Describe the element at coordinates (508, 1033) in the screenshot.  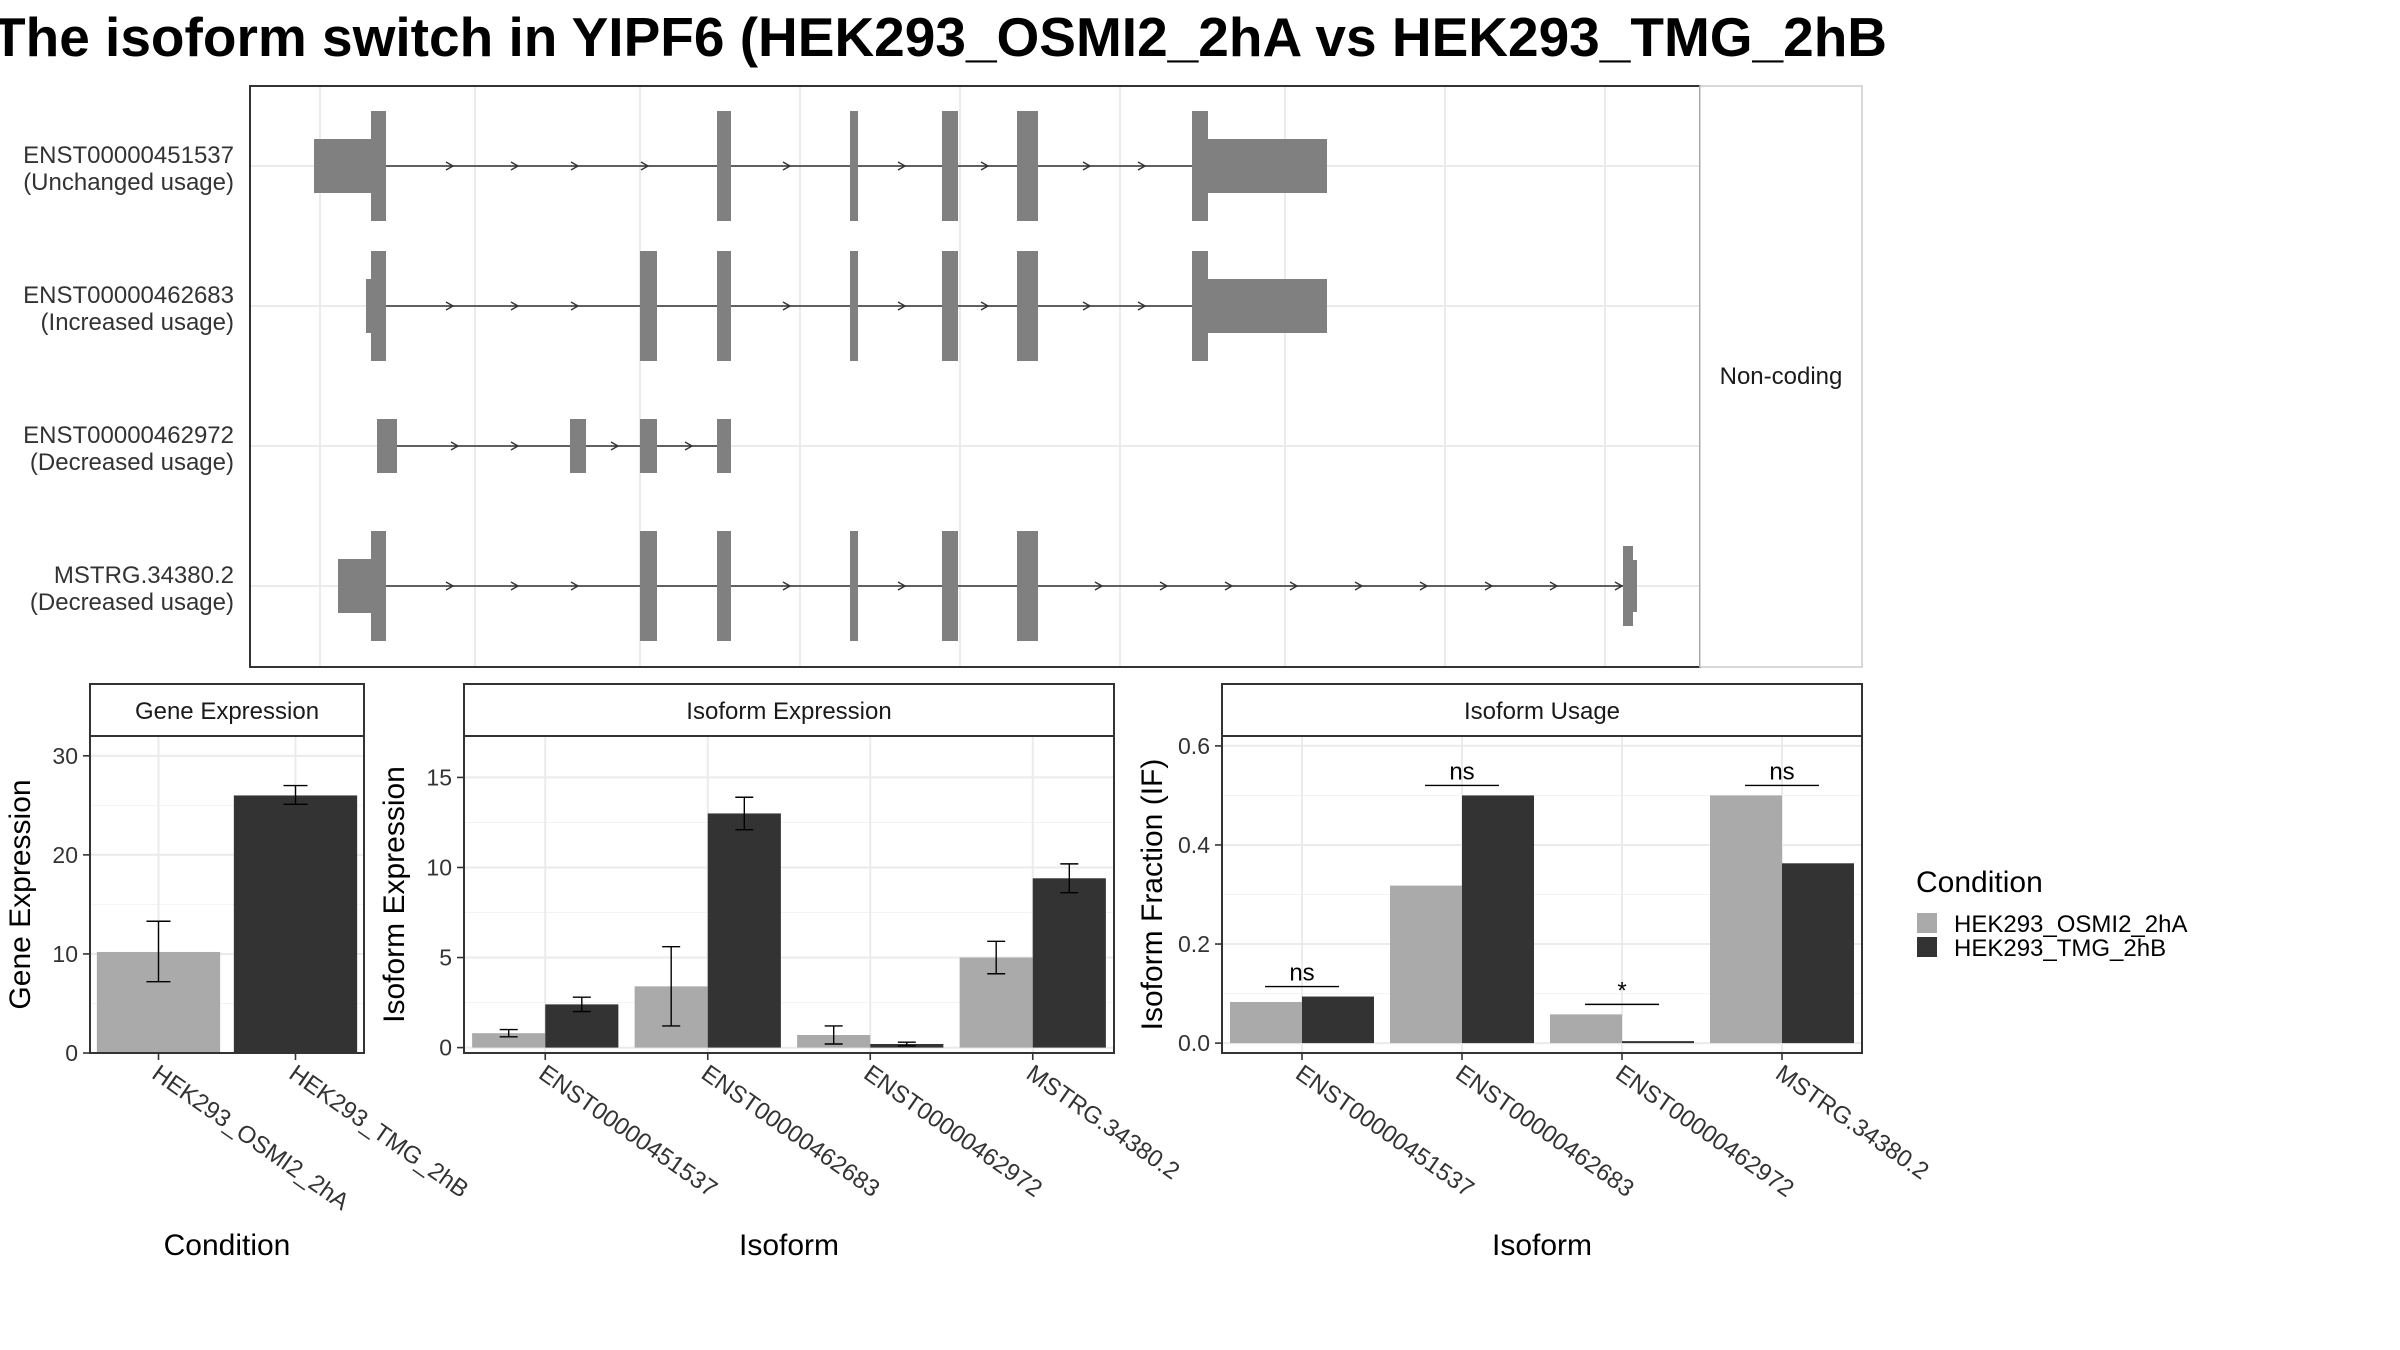
I see `error-bar-hek293-osmi2-2ha-enst00000451537` at that location.